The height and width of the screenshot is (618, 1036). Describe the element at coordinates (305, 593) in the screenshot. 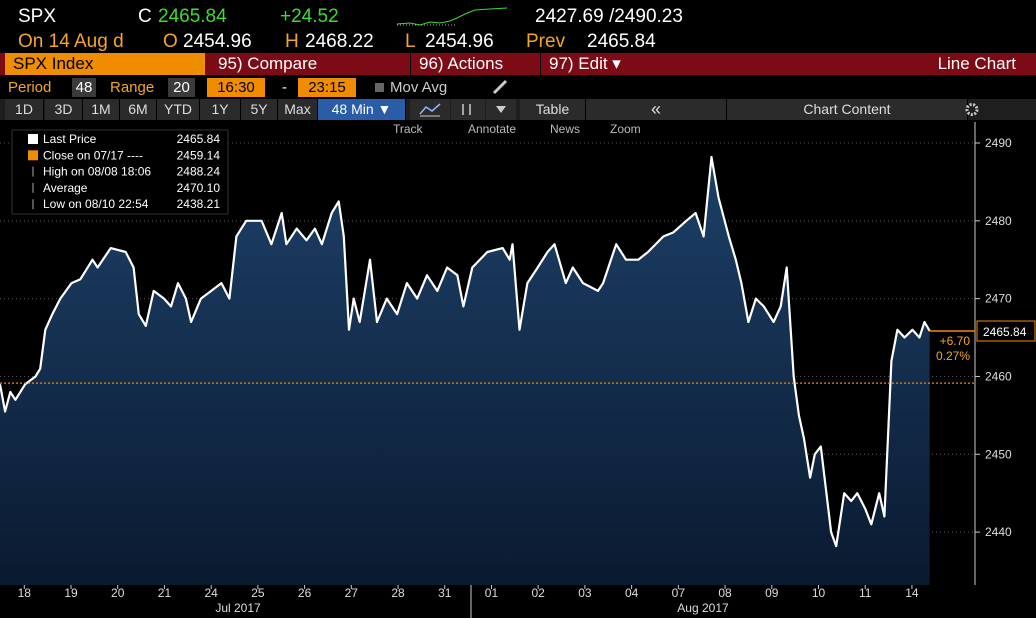

I see `x-tick-label: 26` at that location.